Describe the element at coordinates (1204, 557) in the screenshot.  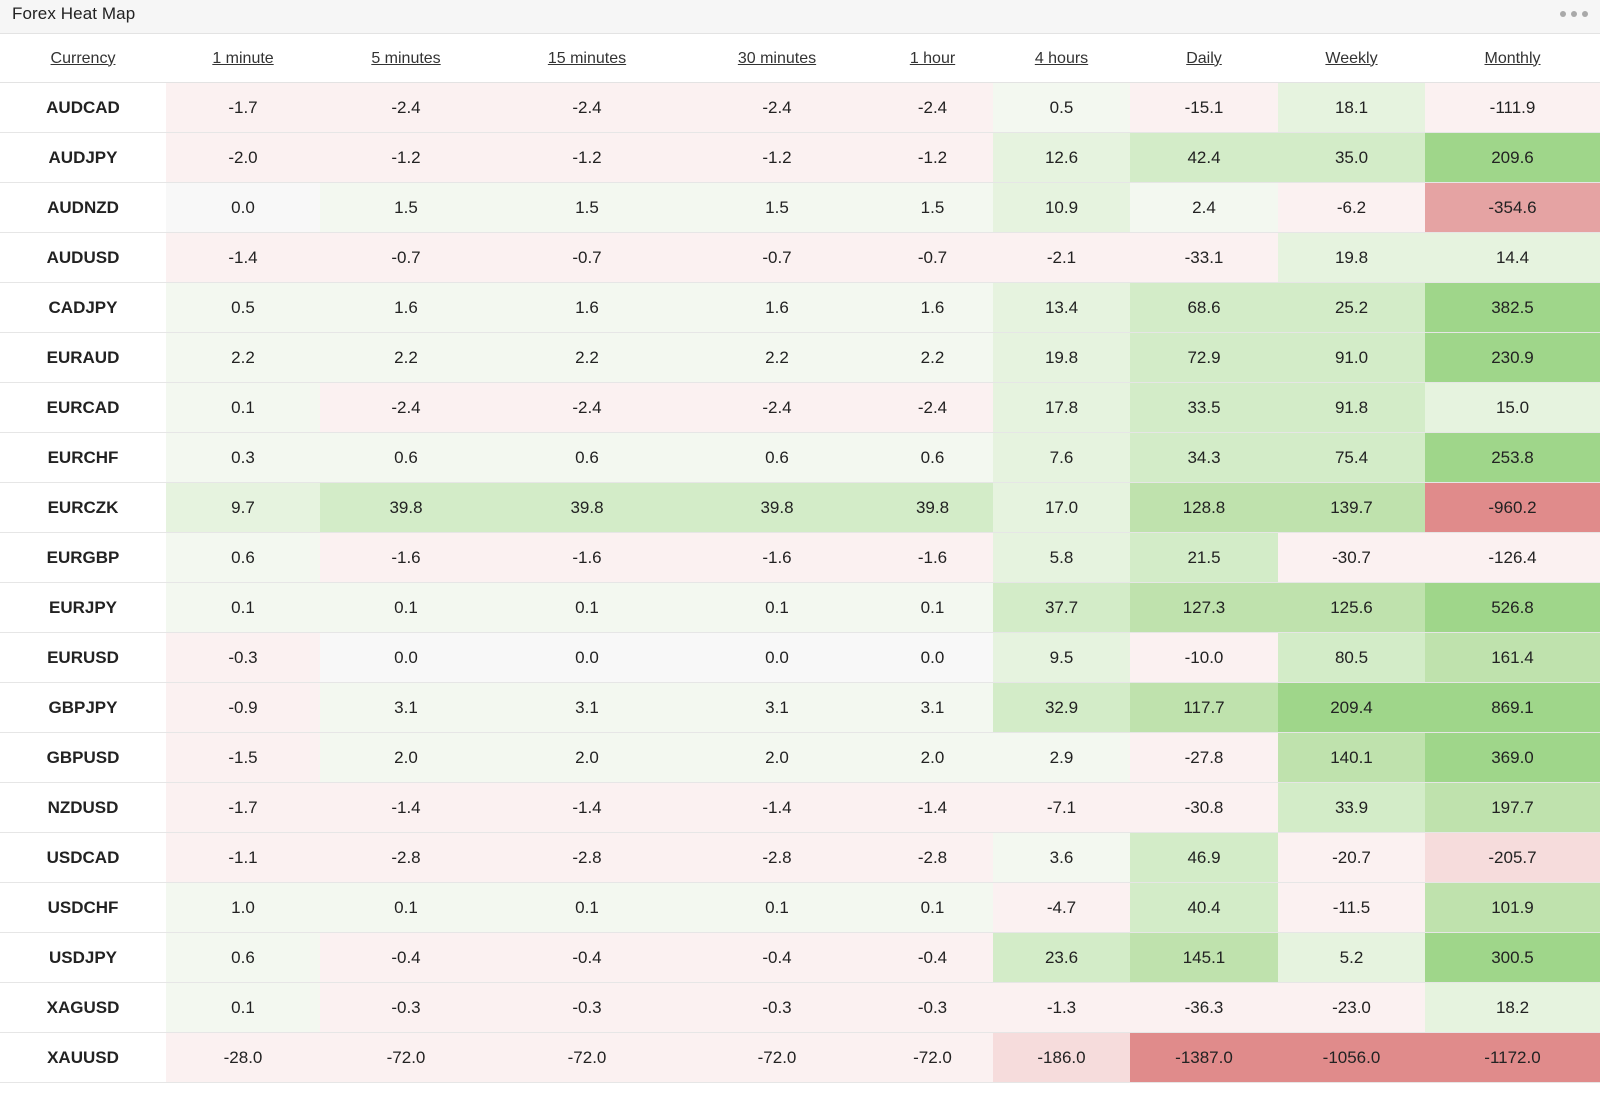
I see `heat-cell: 21.5` at that location.